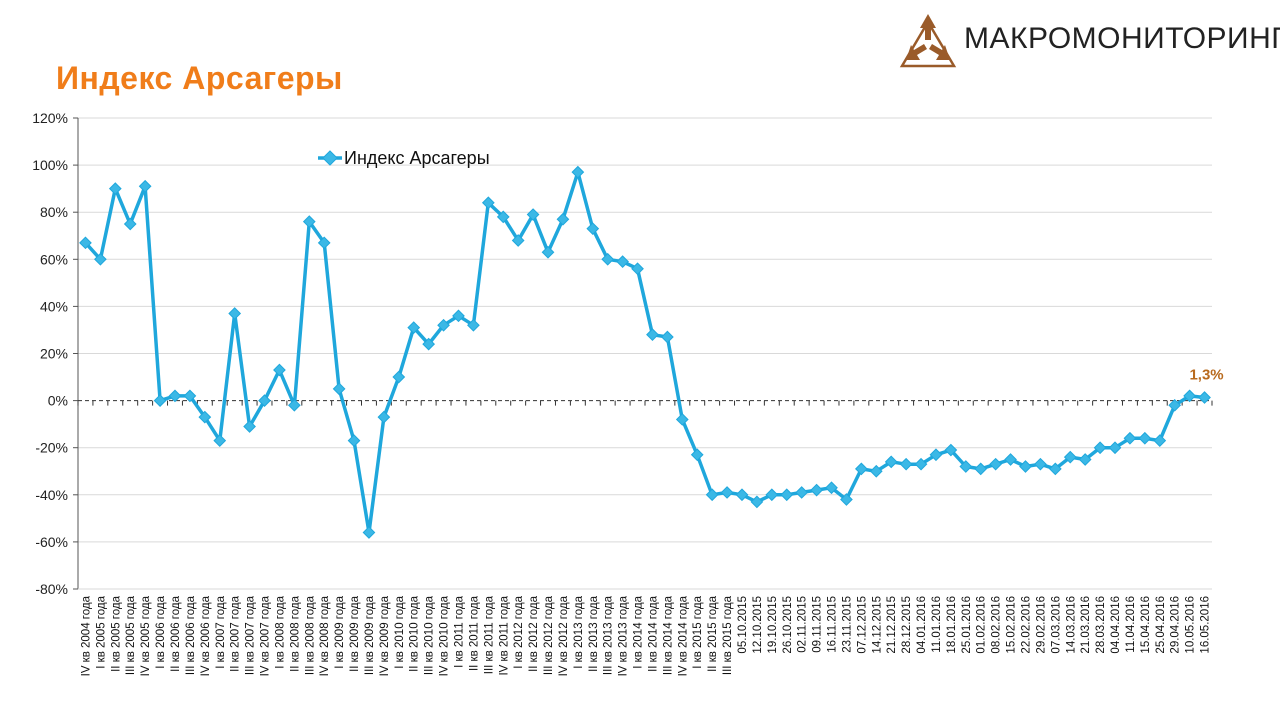  Describe the element at coordinates (952, 625) in the screenshot. I see `x-tick-label: 18.01.2016` at that location.